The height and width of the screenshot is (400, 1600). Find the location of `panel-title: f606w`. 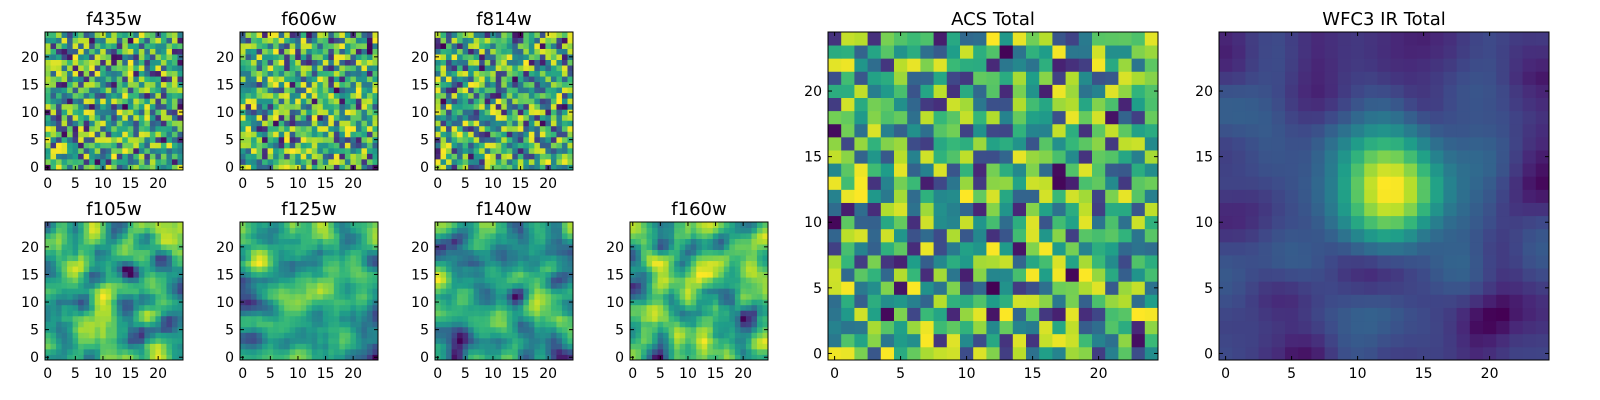

panel-title: f606w is located at coordinates (308, 19).